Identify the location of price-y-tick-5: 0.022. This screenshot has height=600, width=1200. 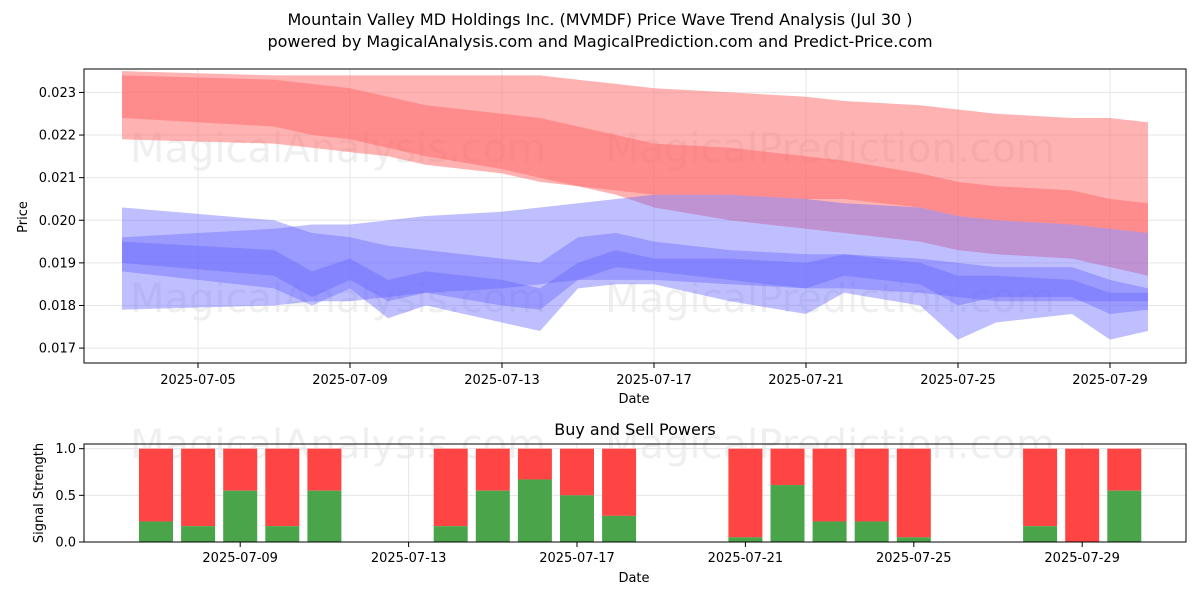
(57, 136).